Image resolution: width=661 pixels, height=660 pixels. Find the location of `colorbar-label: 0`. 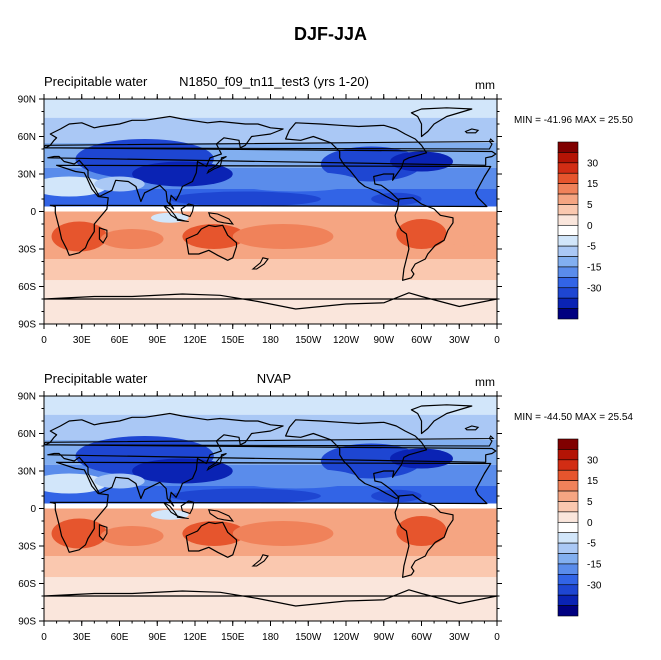

colorbar-label: 0 is located at coordinates (590, 523).